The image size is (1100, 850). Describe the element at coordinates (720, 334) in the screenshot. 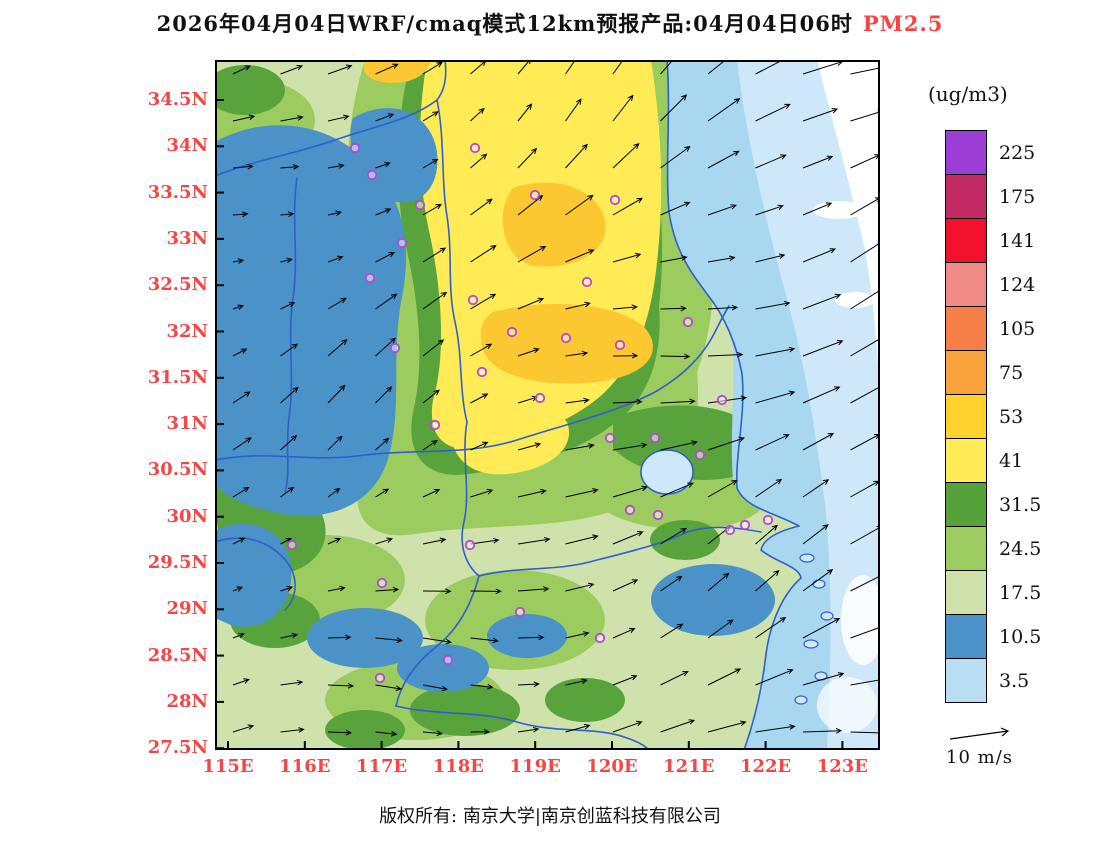

I see `lightblue-fringe` at that location.